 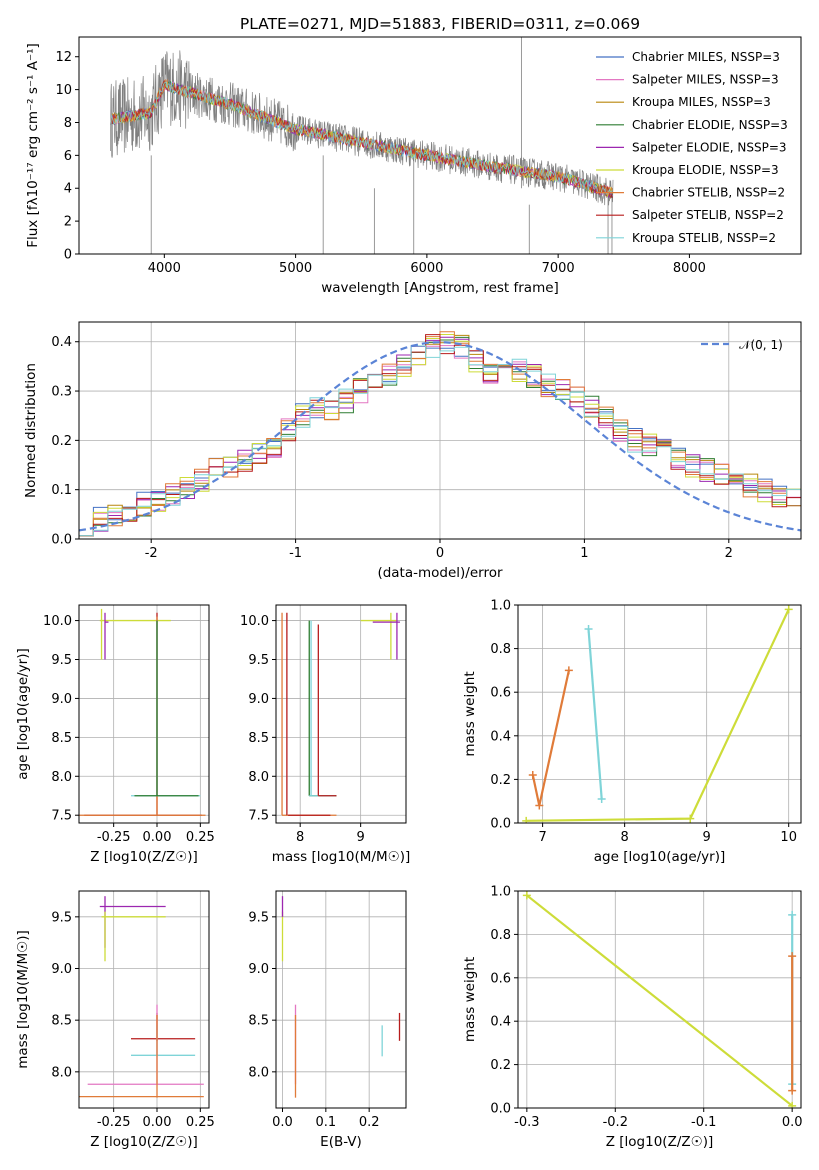 What do you see at coordinates (440, 441) in the screenshot?
I see `residual-histogram-step` at bounding box center [440, 441].